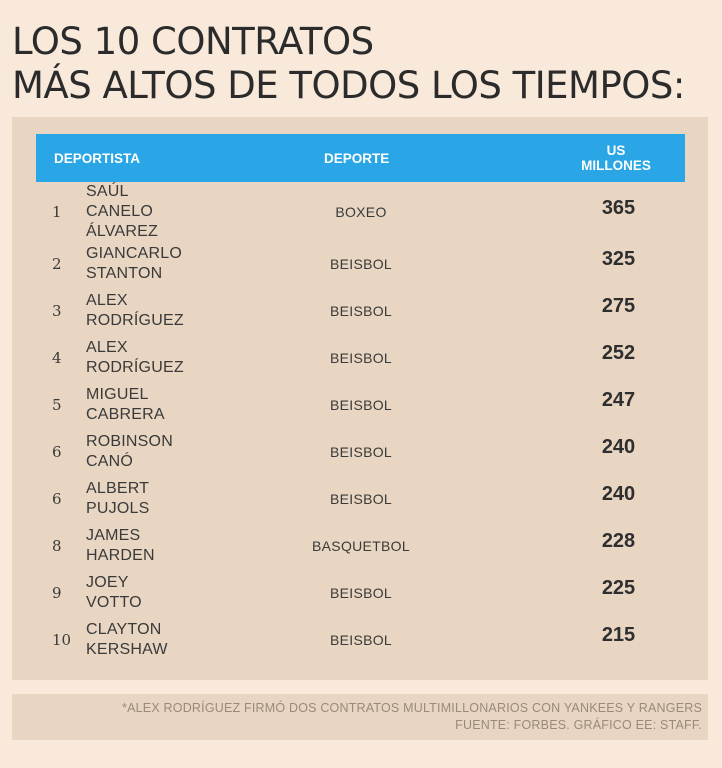  I want to click on table-row: 10 CLAYTON KERSHAW BEISBOL 215, so click(360, 639).